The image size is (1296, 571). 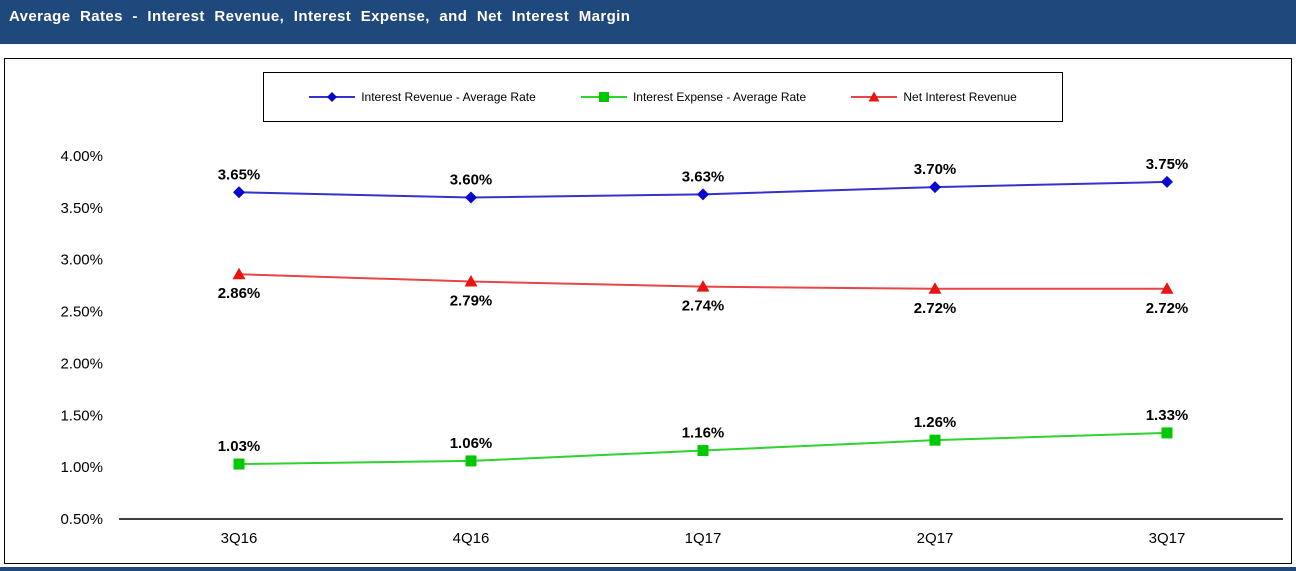 I want to click on x-axis-category-label: 3Q17, so click(x=1167, y=538).